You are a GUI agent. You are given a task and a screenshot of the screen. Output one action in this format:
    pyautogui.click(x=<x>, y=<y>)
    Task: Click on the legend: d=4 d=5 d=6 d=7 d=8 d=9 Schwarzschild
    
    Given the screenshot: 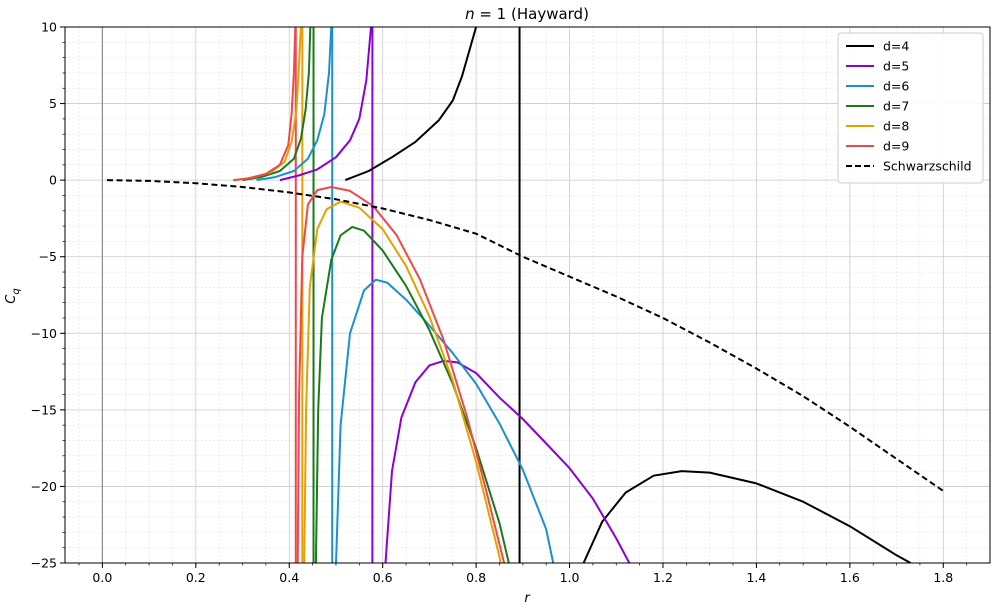 What is the action you would take?
    pyautogui.click(x=910, y=108)
    